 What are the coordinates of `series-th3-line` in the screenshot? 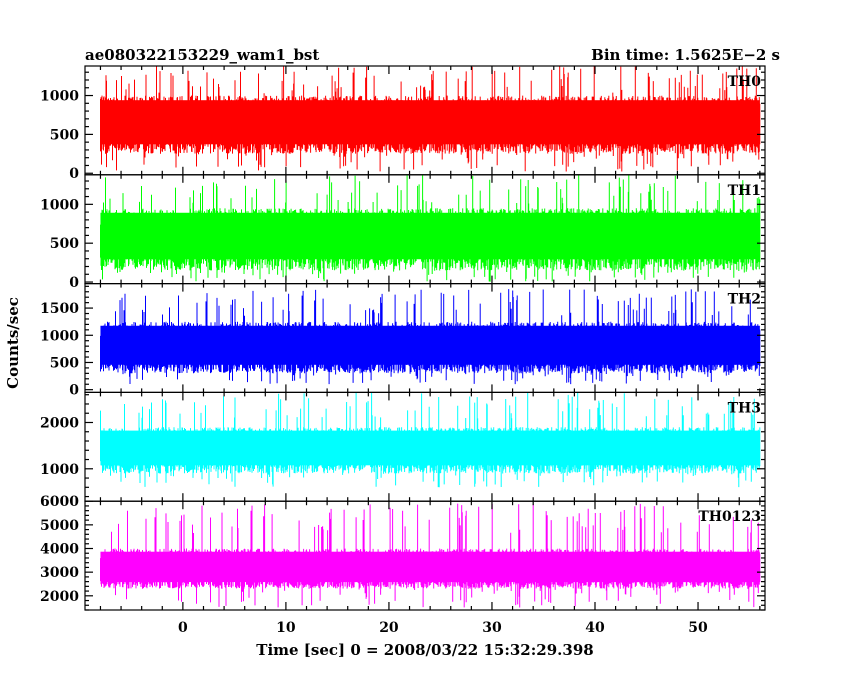 It's located at (430, 440).